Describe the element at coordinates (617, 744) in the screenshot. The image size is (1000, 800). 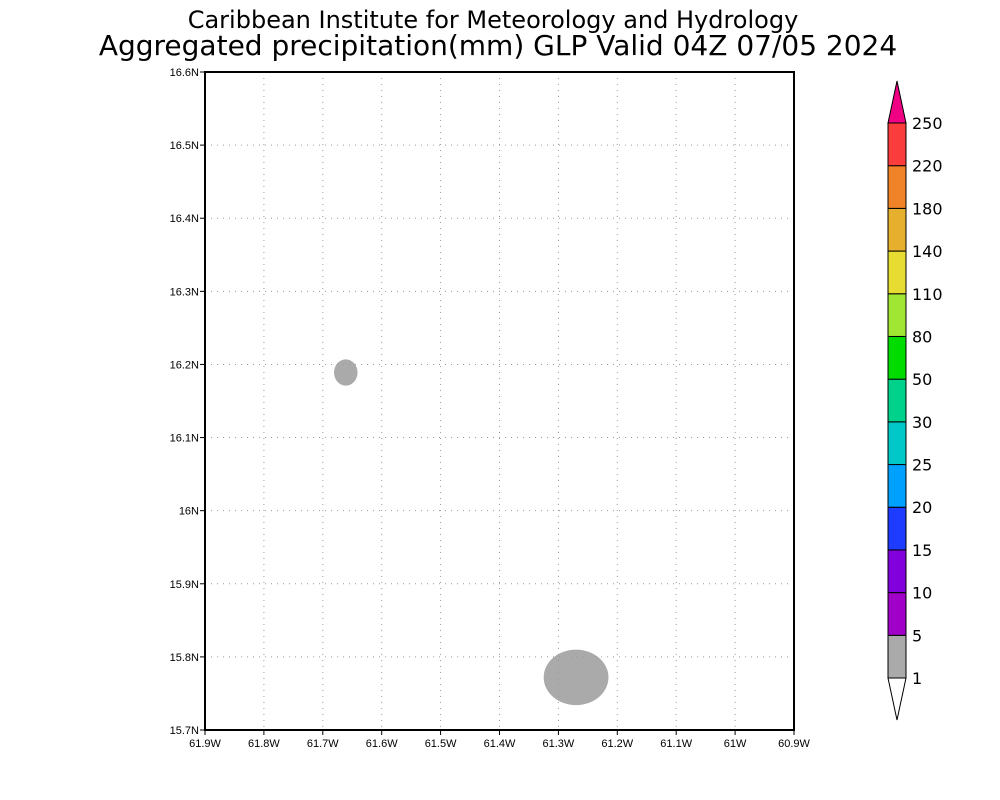
I see `x-tick-label: 61.2W` at that location.